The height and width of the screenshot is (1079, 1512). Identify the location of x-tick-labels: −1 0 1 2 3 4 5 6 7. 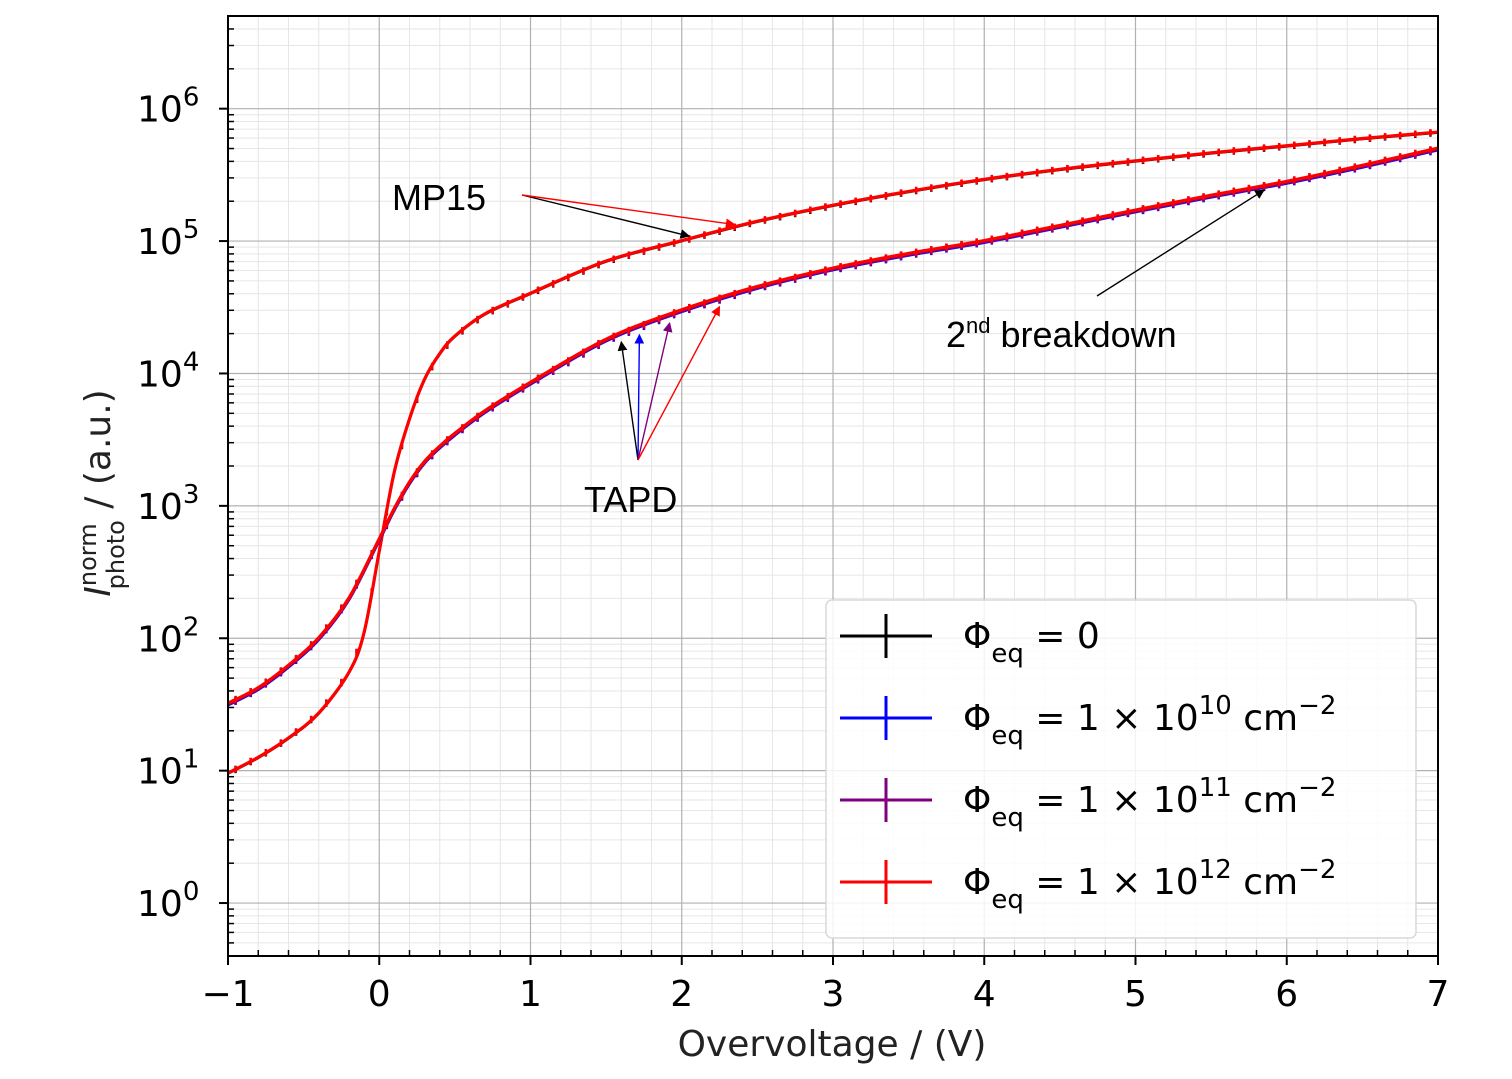
(825, 994).